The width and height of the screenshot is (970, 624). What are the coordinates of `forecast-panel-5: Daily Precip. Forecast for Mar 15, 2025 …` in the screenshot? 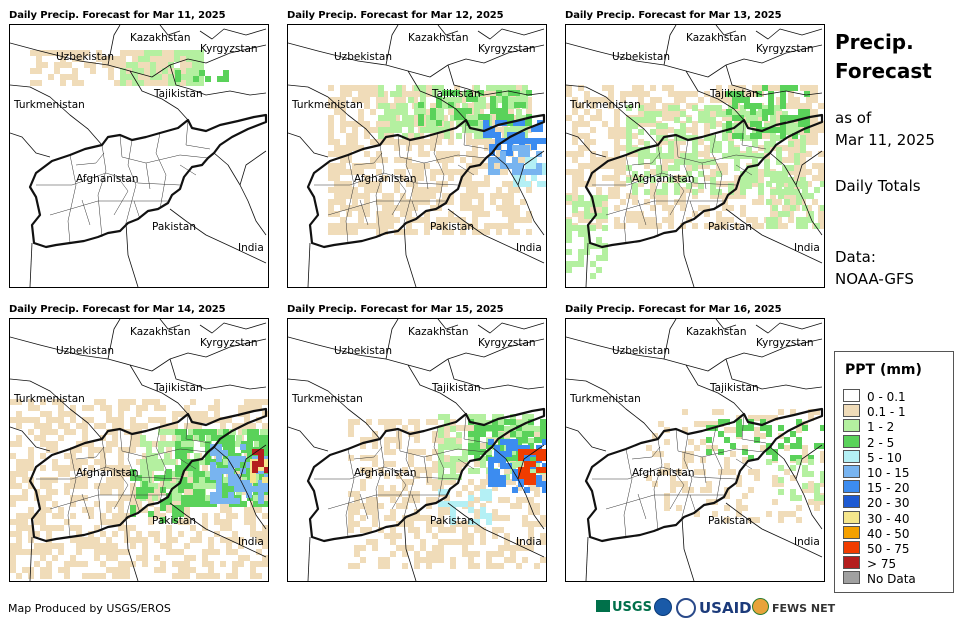 It's located at (418, 443).